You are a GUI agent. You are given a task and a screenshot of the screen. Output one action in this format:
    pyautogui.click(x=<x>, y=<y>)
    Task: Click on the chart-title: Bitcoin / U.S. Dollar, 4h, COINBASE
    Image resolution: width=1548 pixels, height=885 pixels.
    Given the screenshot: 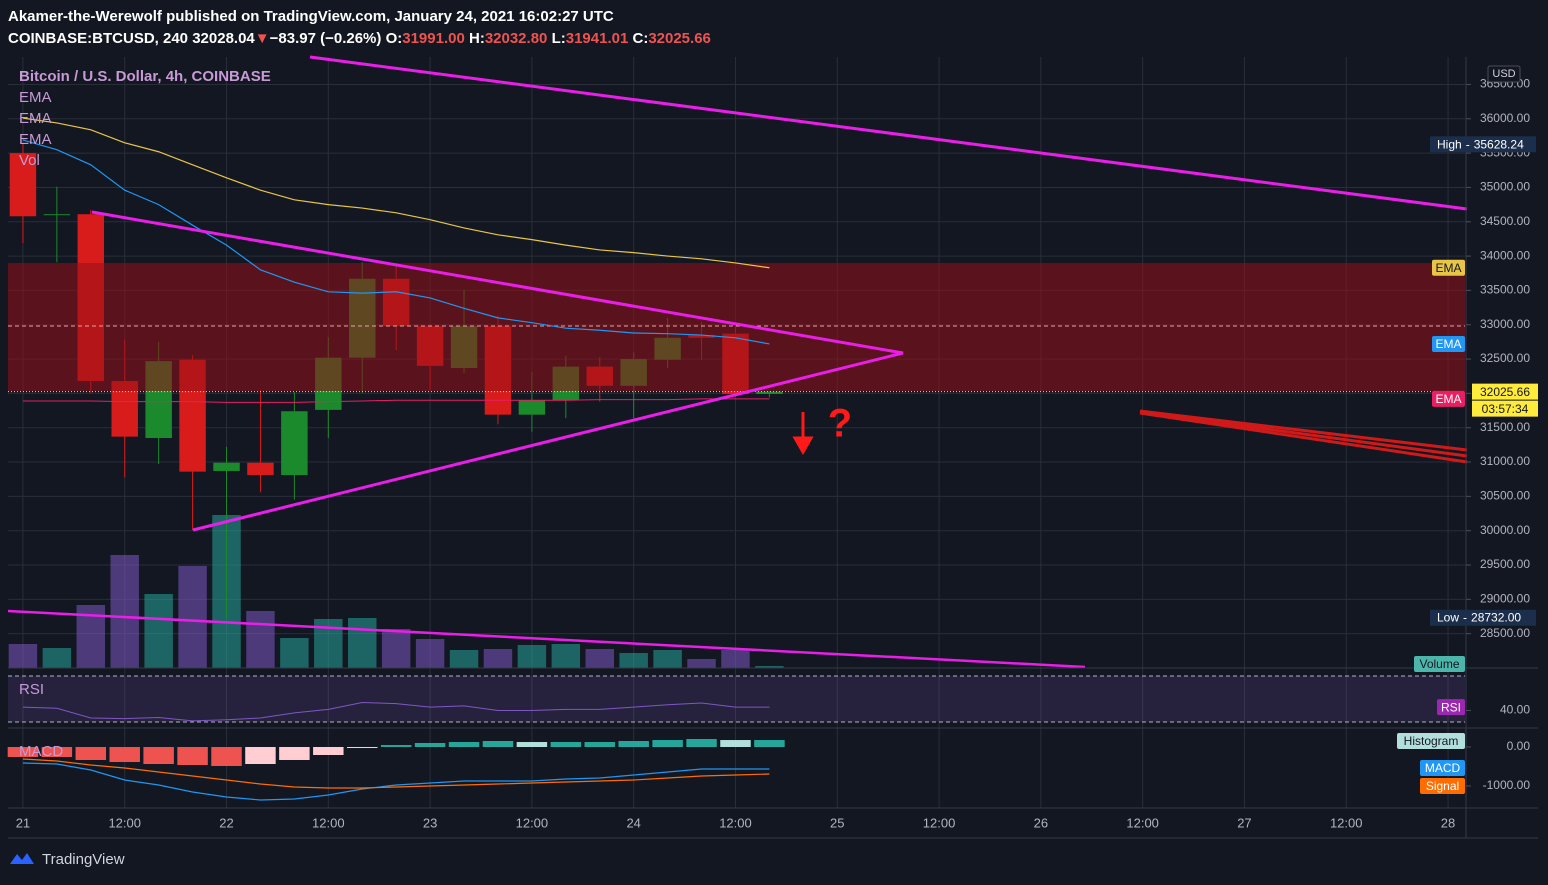 What is the action you would take?
    pyautogui.click(x=145, y=76)
    